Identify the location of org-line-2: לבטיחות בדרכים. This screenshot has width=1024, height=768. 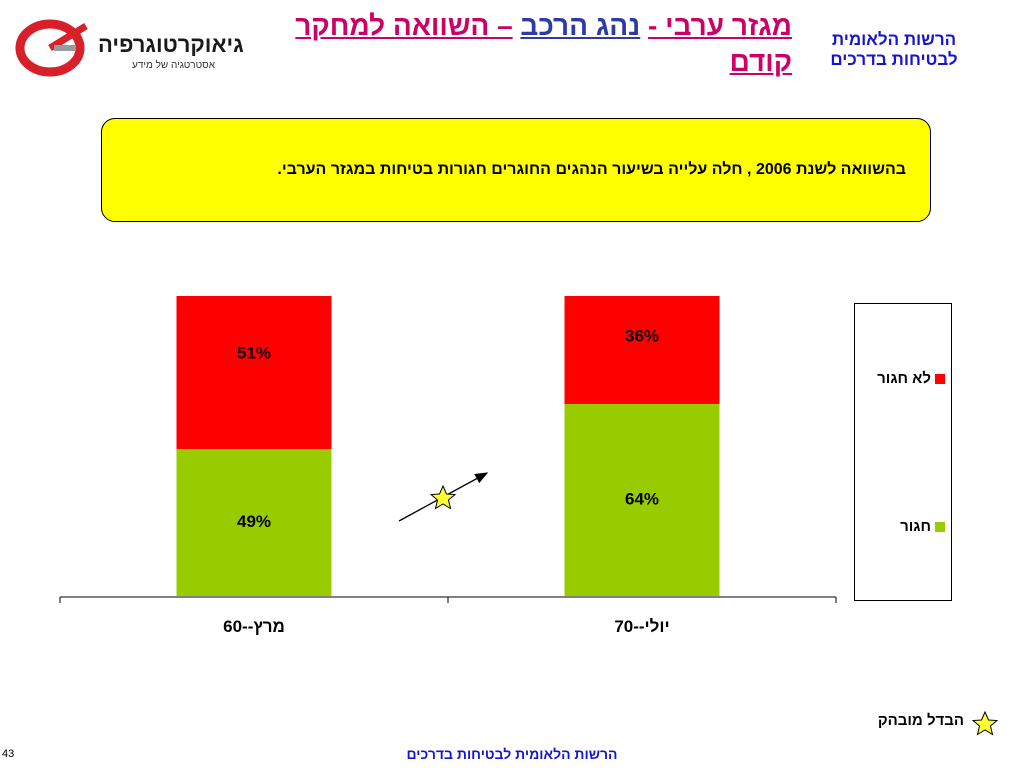
(894, 59).